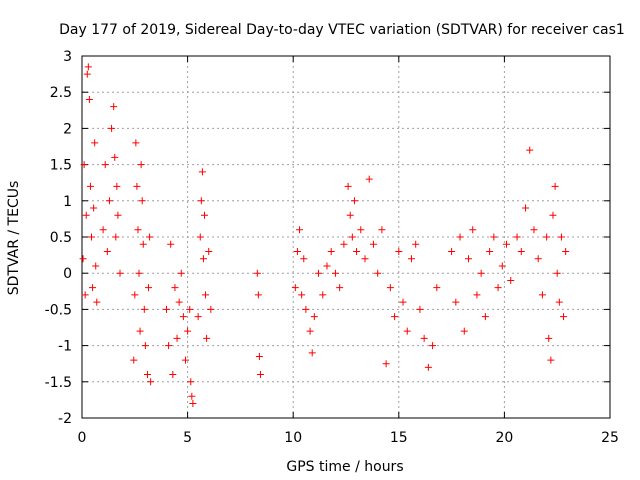 The width and height of the screenshot is (640, 480). What do you see at coordinates (67, 202) in the screenshot?
I see `y-tick-label: 1` at bounding box center [67, 202].